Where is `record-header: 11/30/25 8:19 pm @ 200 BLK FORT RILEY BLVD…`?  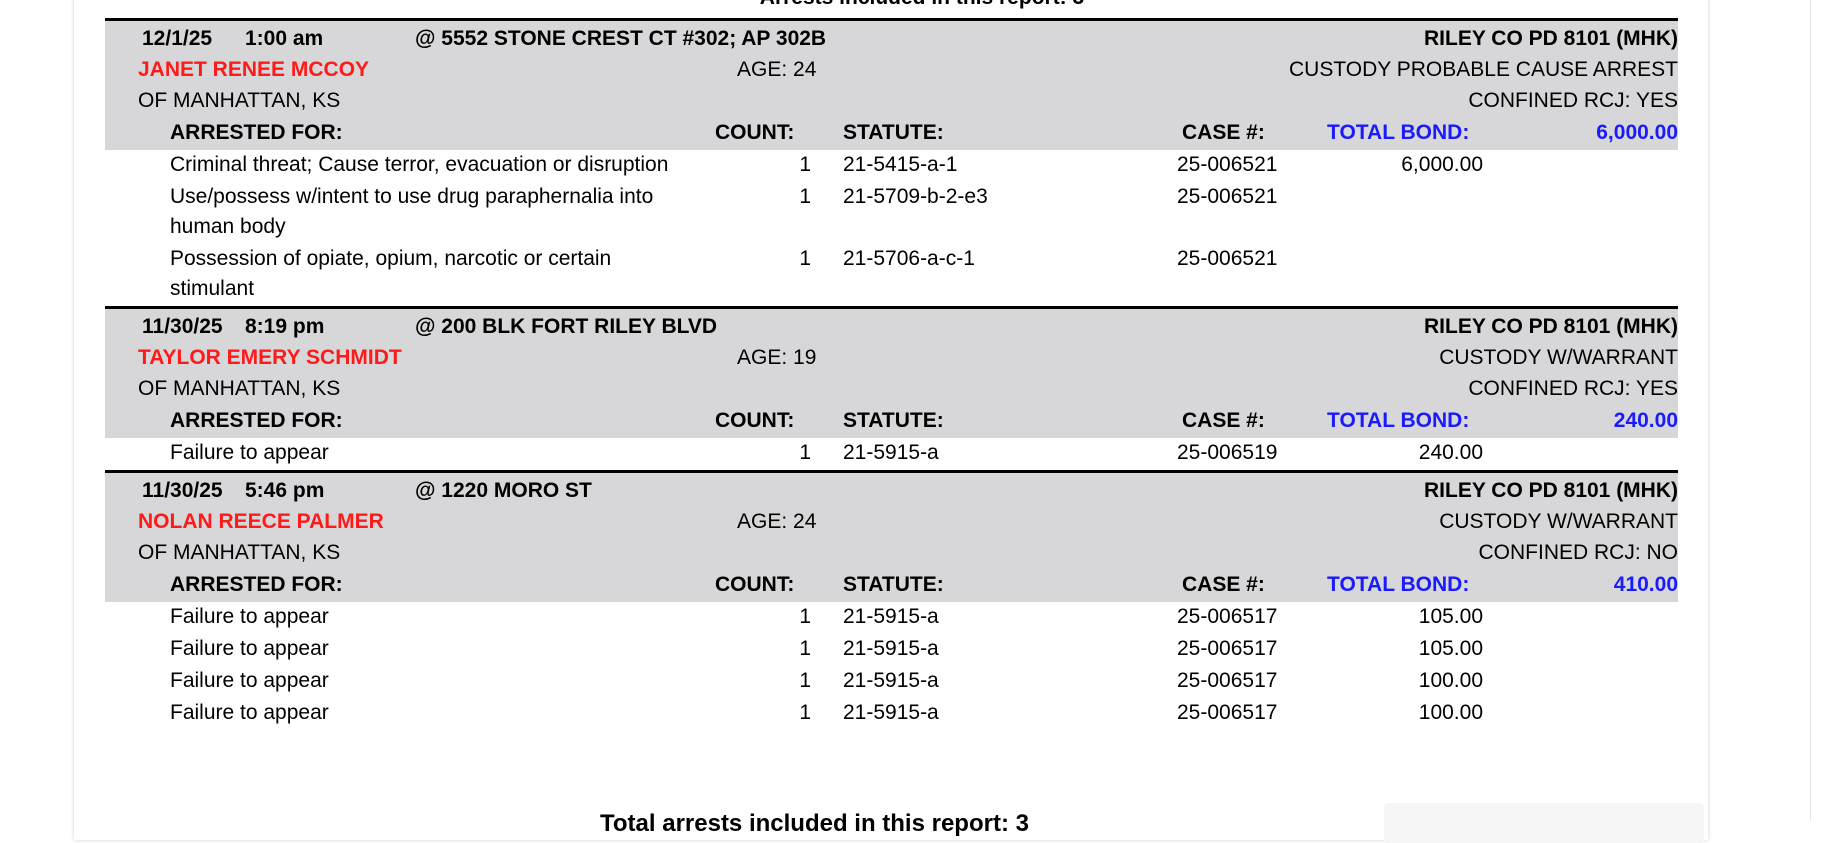 record-header: 11/30/25 8:19 pm @ 200 BLK FORT RILEY BLVD… is located at coordinates (891, 373).